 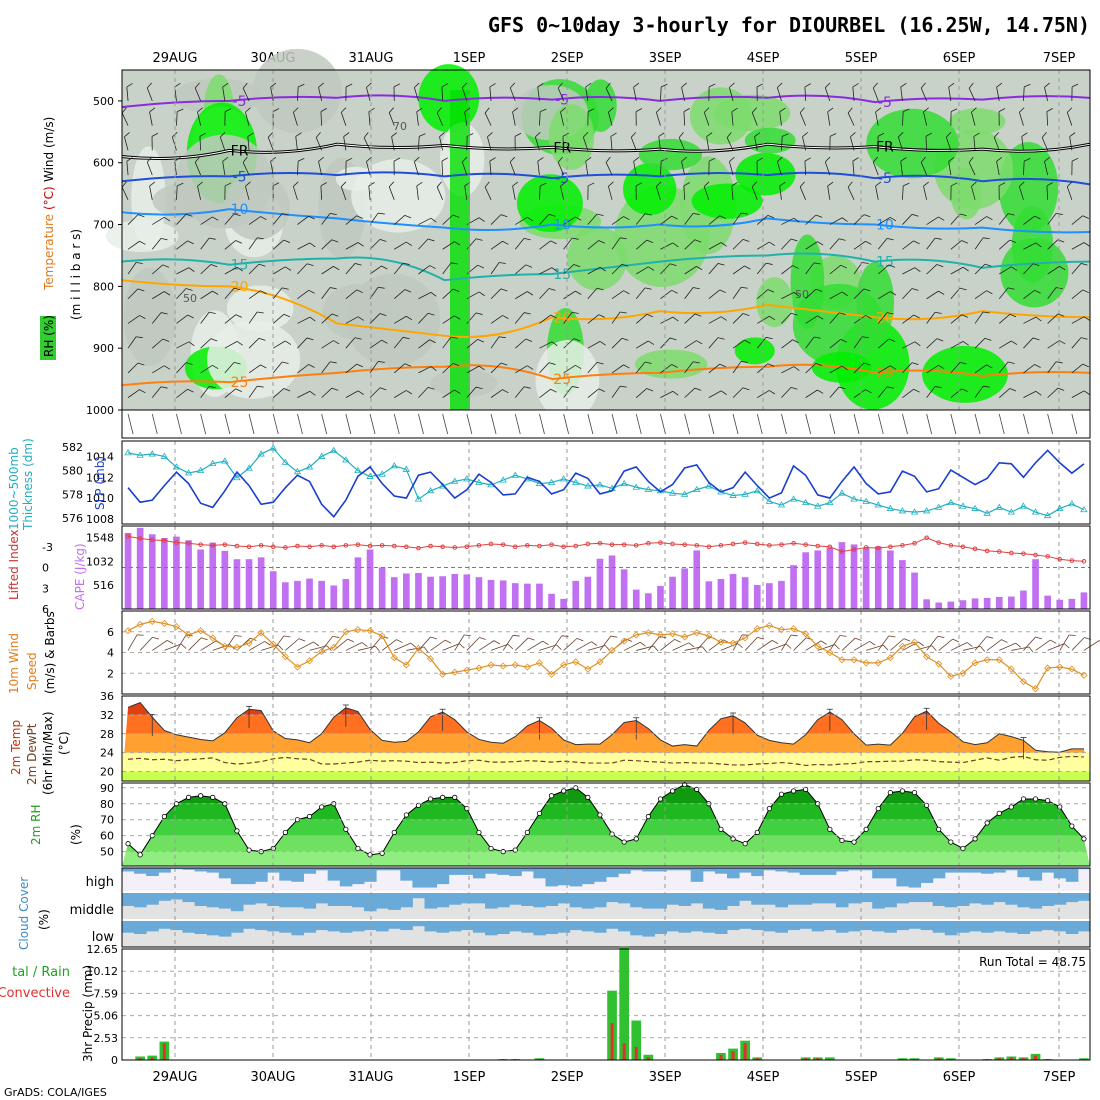 I want to click on slp-tick-label: 1010, so click(x=100, y=498).